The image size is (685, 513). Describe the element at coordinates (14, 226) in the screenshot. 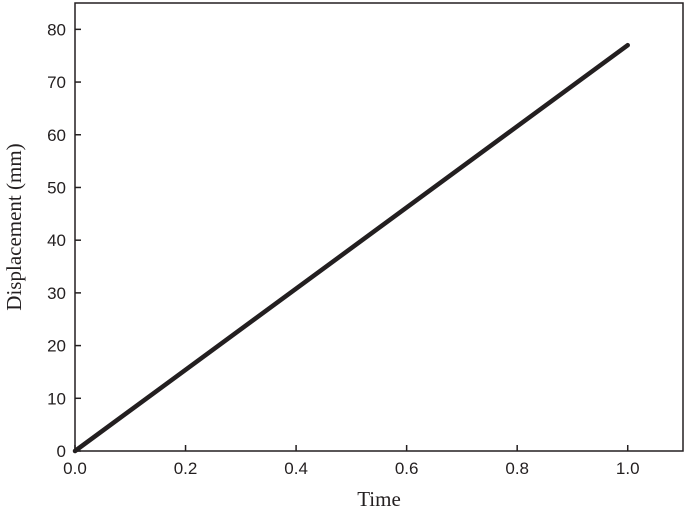

I see `y-axis-label: Displacement (mm)` at that location.